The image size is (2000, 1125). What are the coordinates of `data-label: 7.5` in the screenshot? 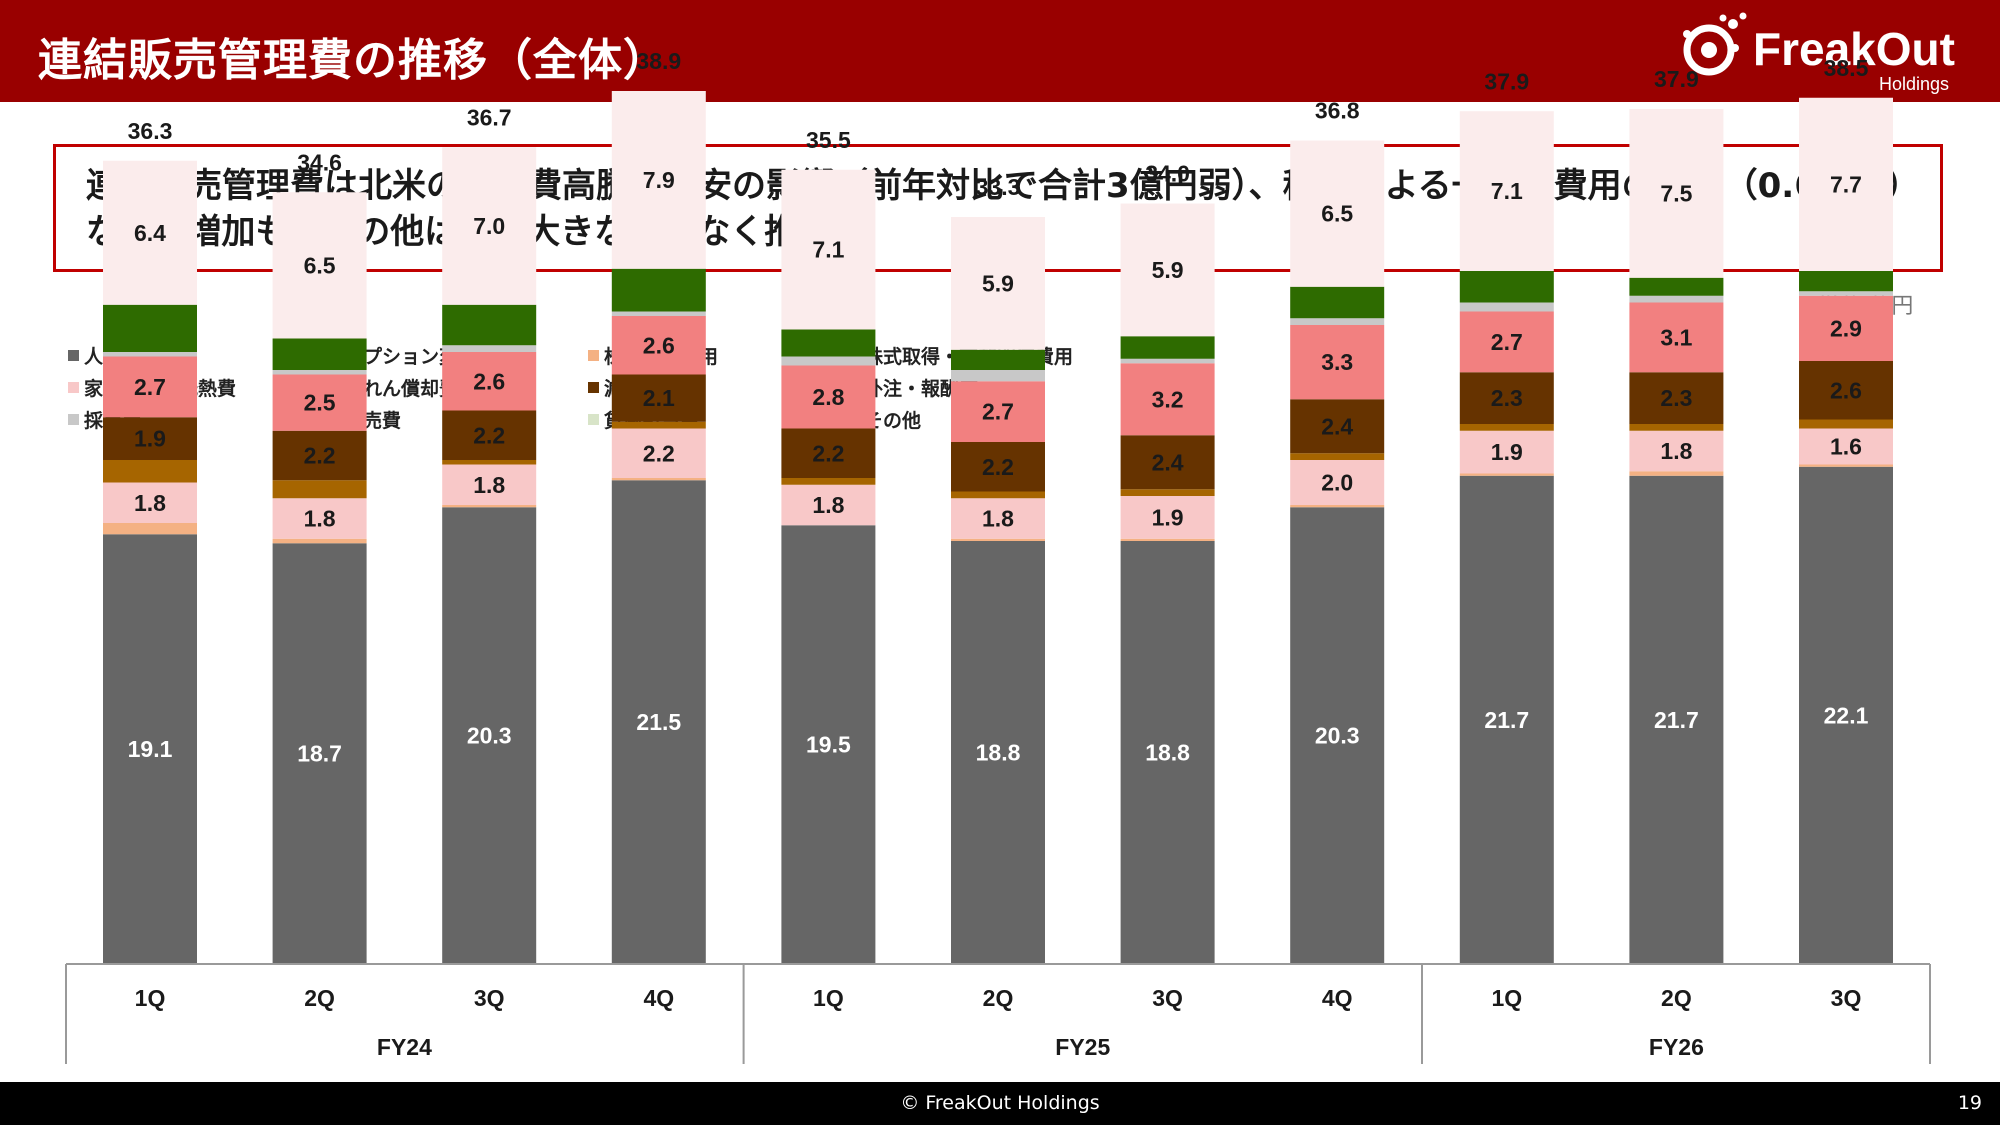 It's located at (1676, 193).